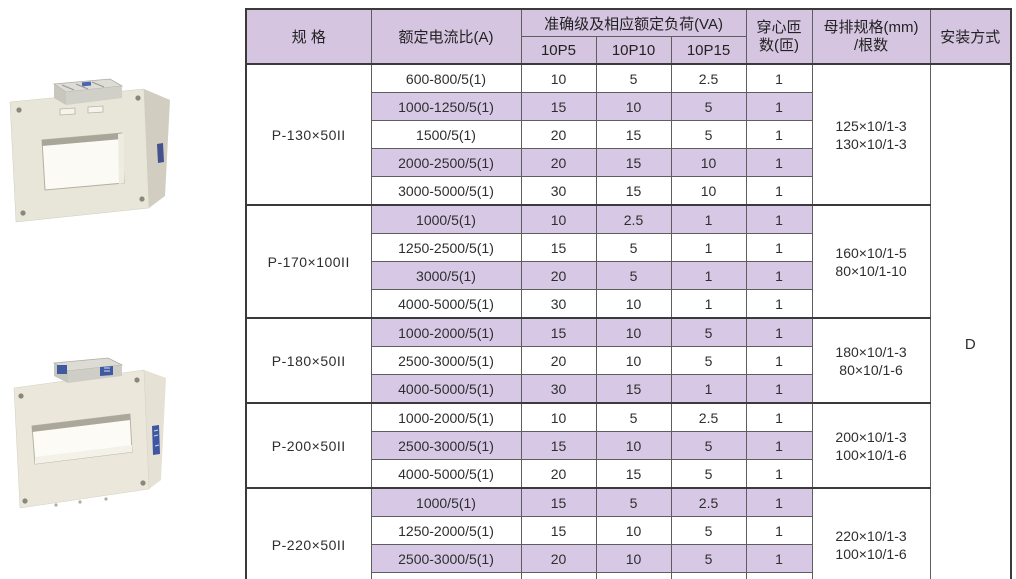 Image resolution: width=1016 pixels, height=579 pixels. I want to click on busbar-cell: 180×10/1-3 80×10/1-6, so click(871, 360).